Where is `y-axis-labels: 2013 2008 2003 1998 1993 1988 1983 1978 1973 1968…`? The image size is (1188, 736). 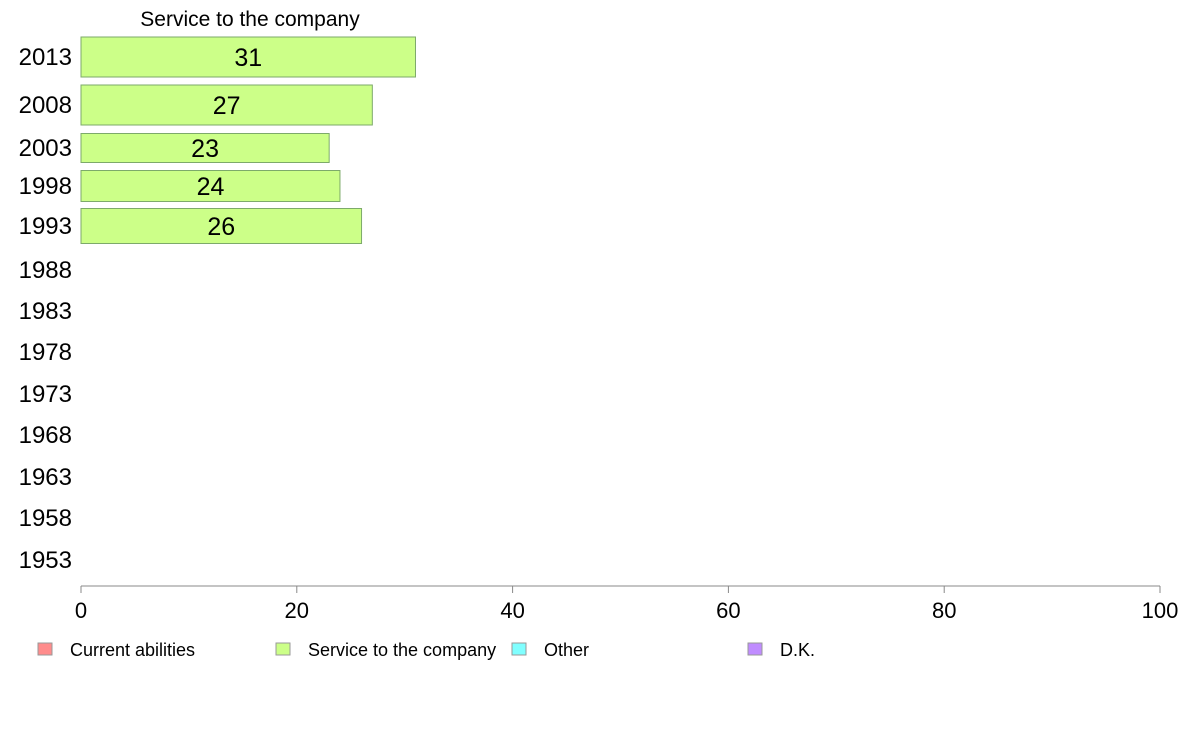
y-axis-labels: 2013 2008 2003 1998 1993 1988 1983 1978 1973 1968… is located at coordinates (45, 309).